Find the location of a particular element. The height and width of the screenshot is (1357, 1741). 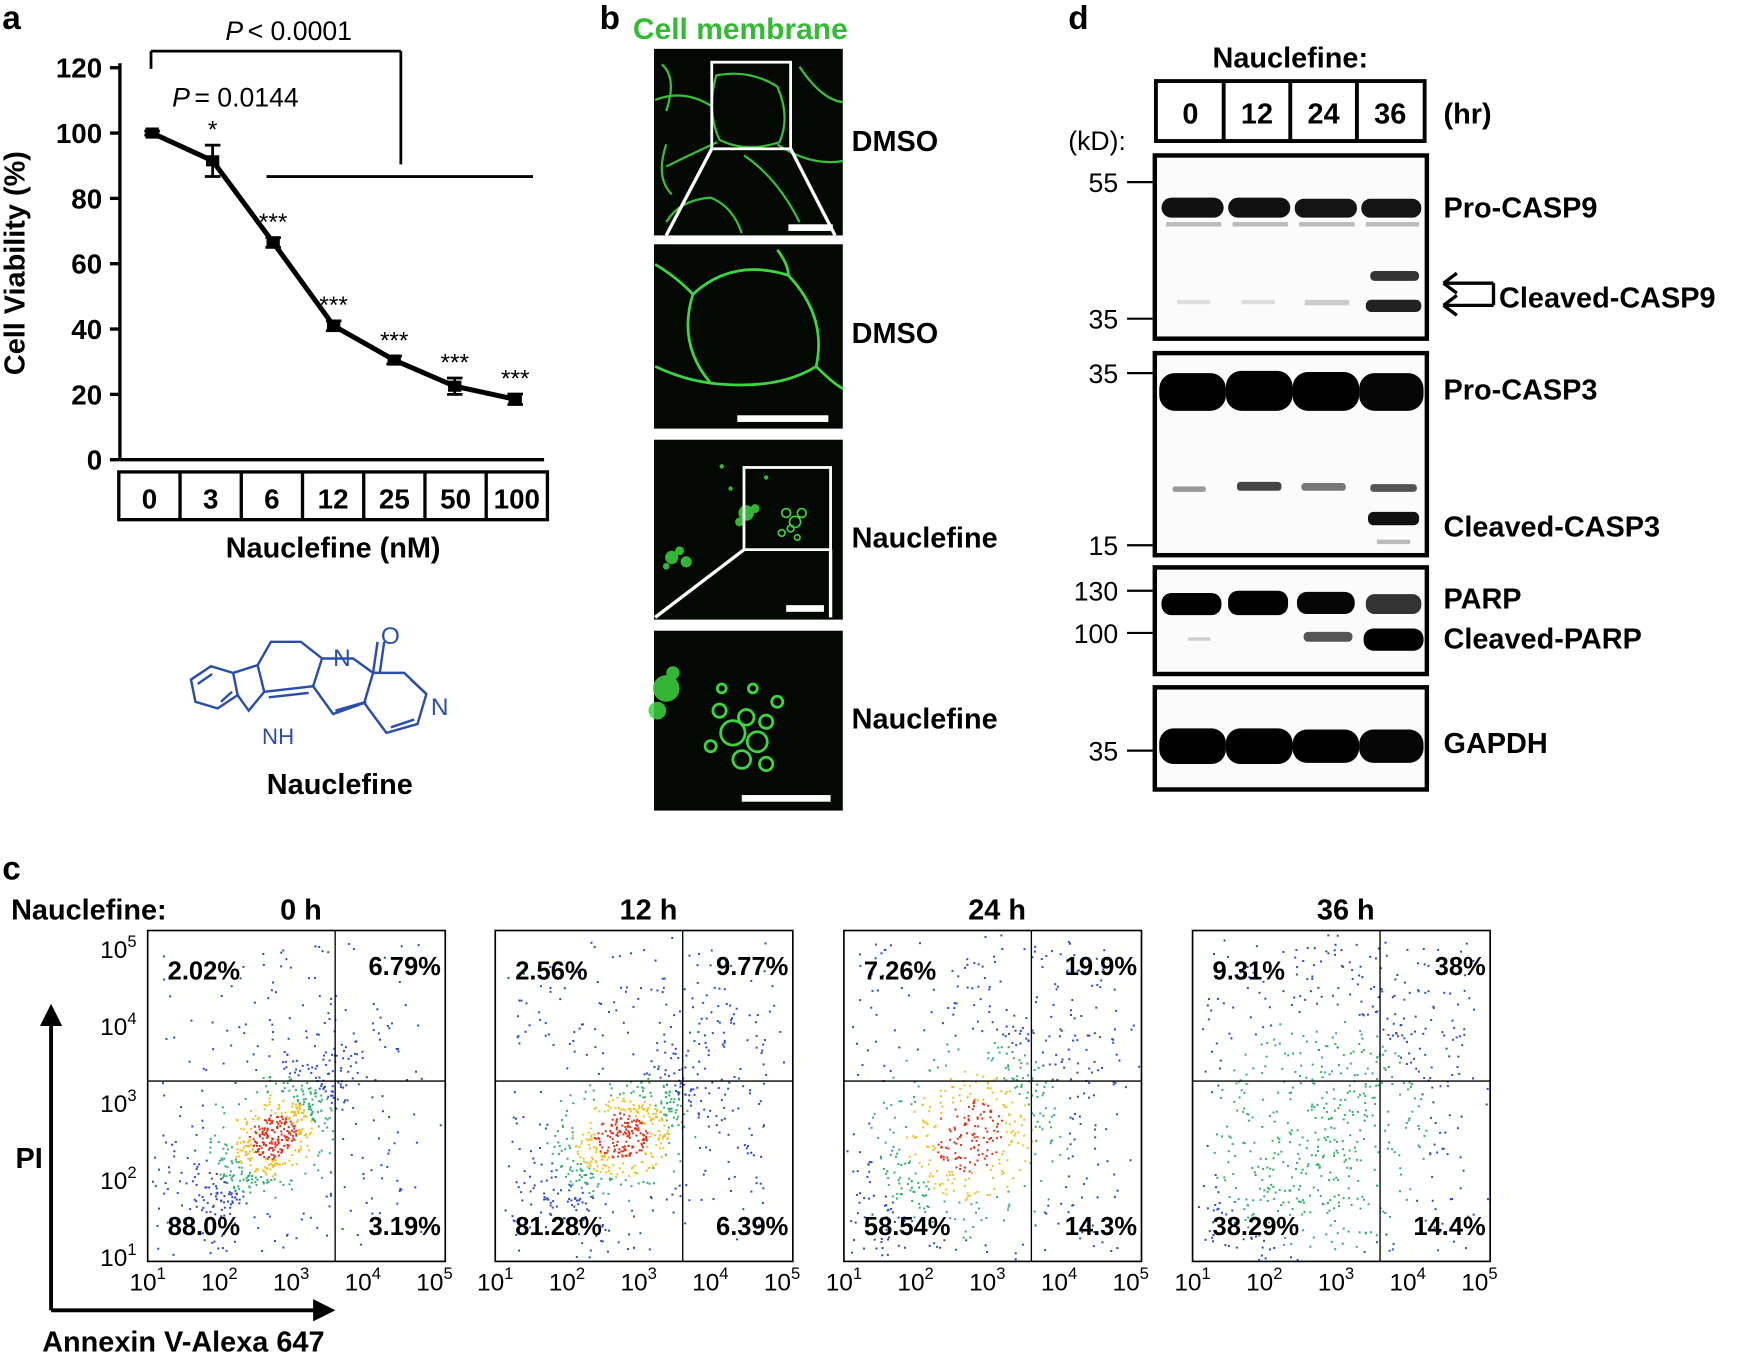

quadrant-upper-right: 9.77% is located at coordinates (752, 967).